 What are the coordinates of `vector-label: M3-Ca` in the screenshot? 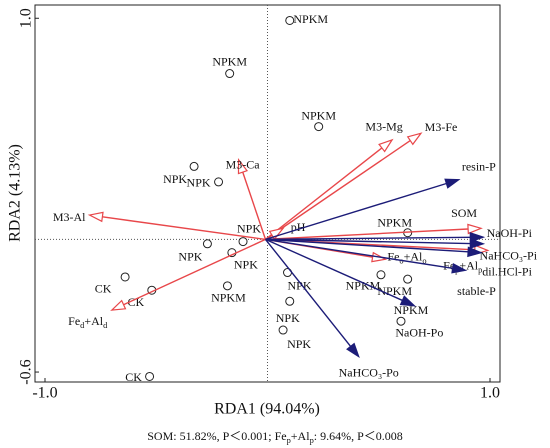 It's located at (243, 165).